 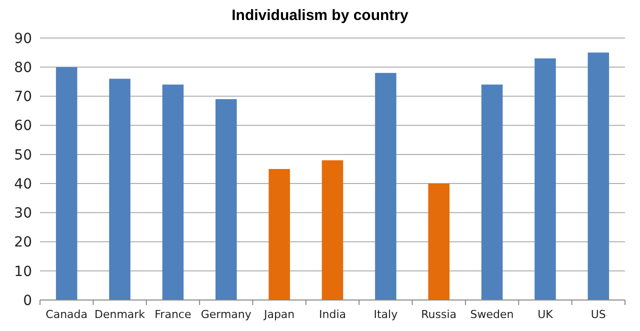 What do you see at coordinates (23, 272) in the screenshot?
I see `y-tick-label: 10` at bounding box center [23, 272].